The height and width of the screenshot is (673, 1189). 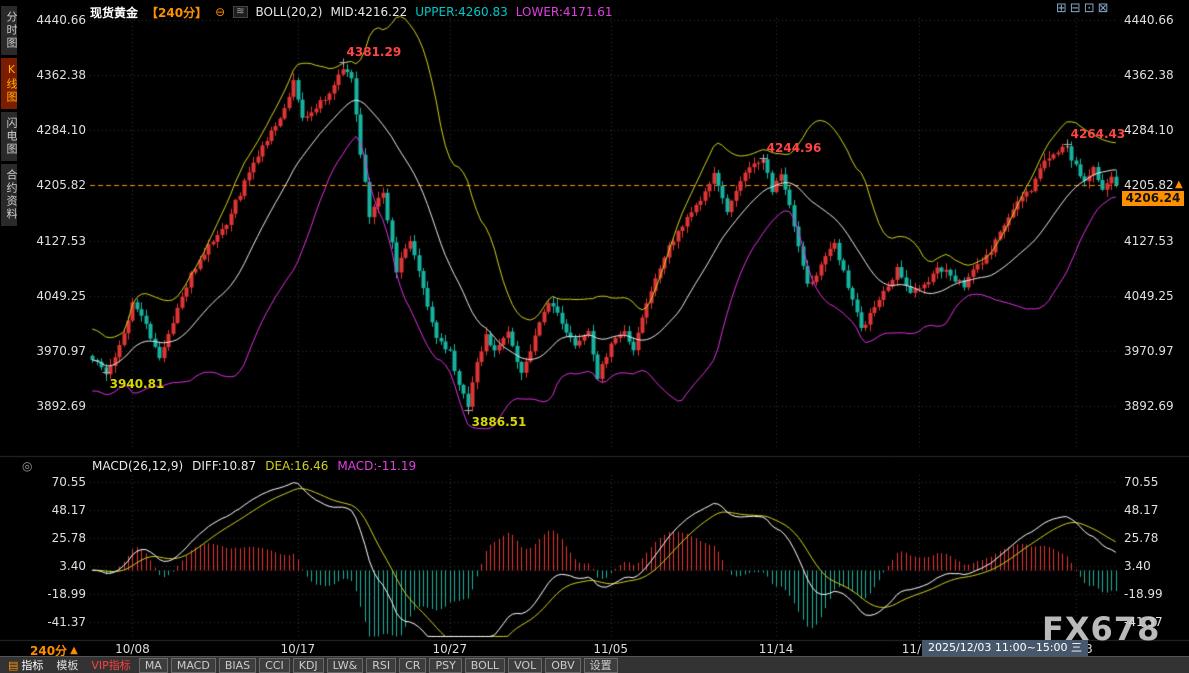 I want to click on toolbar-tab-templates-tab: 模板, so click(x=67, y=665).